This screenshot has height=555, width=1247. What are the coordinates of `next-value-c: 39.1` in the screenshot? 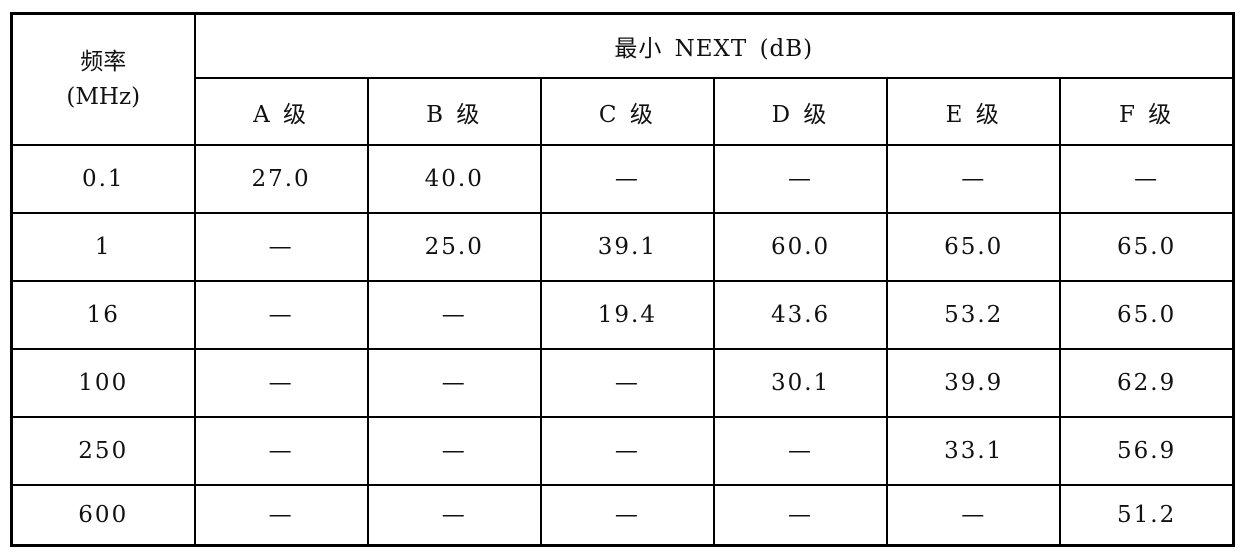 It's located at (627, 247).